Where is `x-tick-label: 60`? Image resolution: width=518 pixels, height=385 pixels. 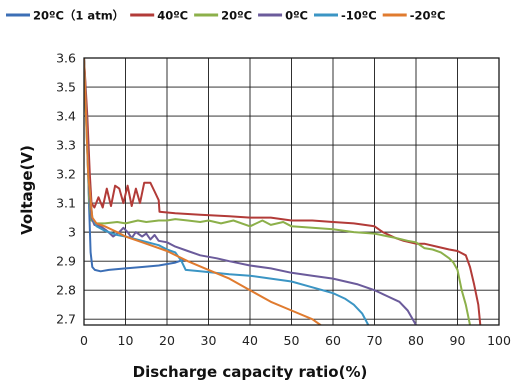
x-tick-label: 60 is located at coordinates (333, 340).